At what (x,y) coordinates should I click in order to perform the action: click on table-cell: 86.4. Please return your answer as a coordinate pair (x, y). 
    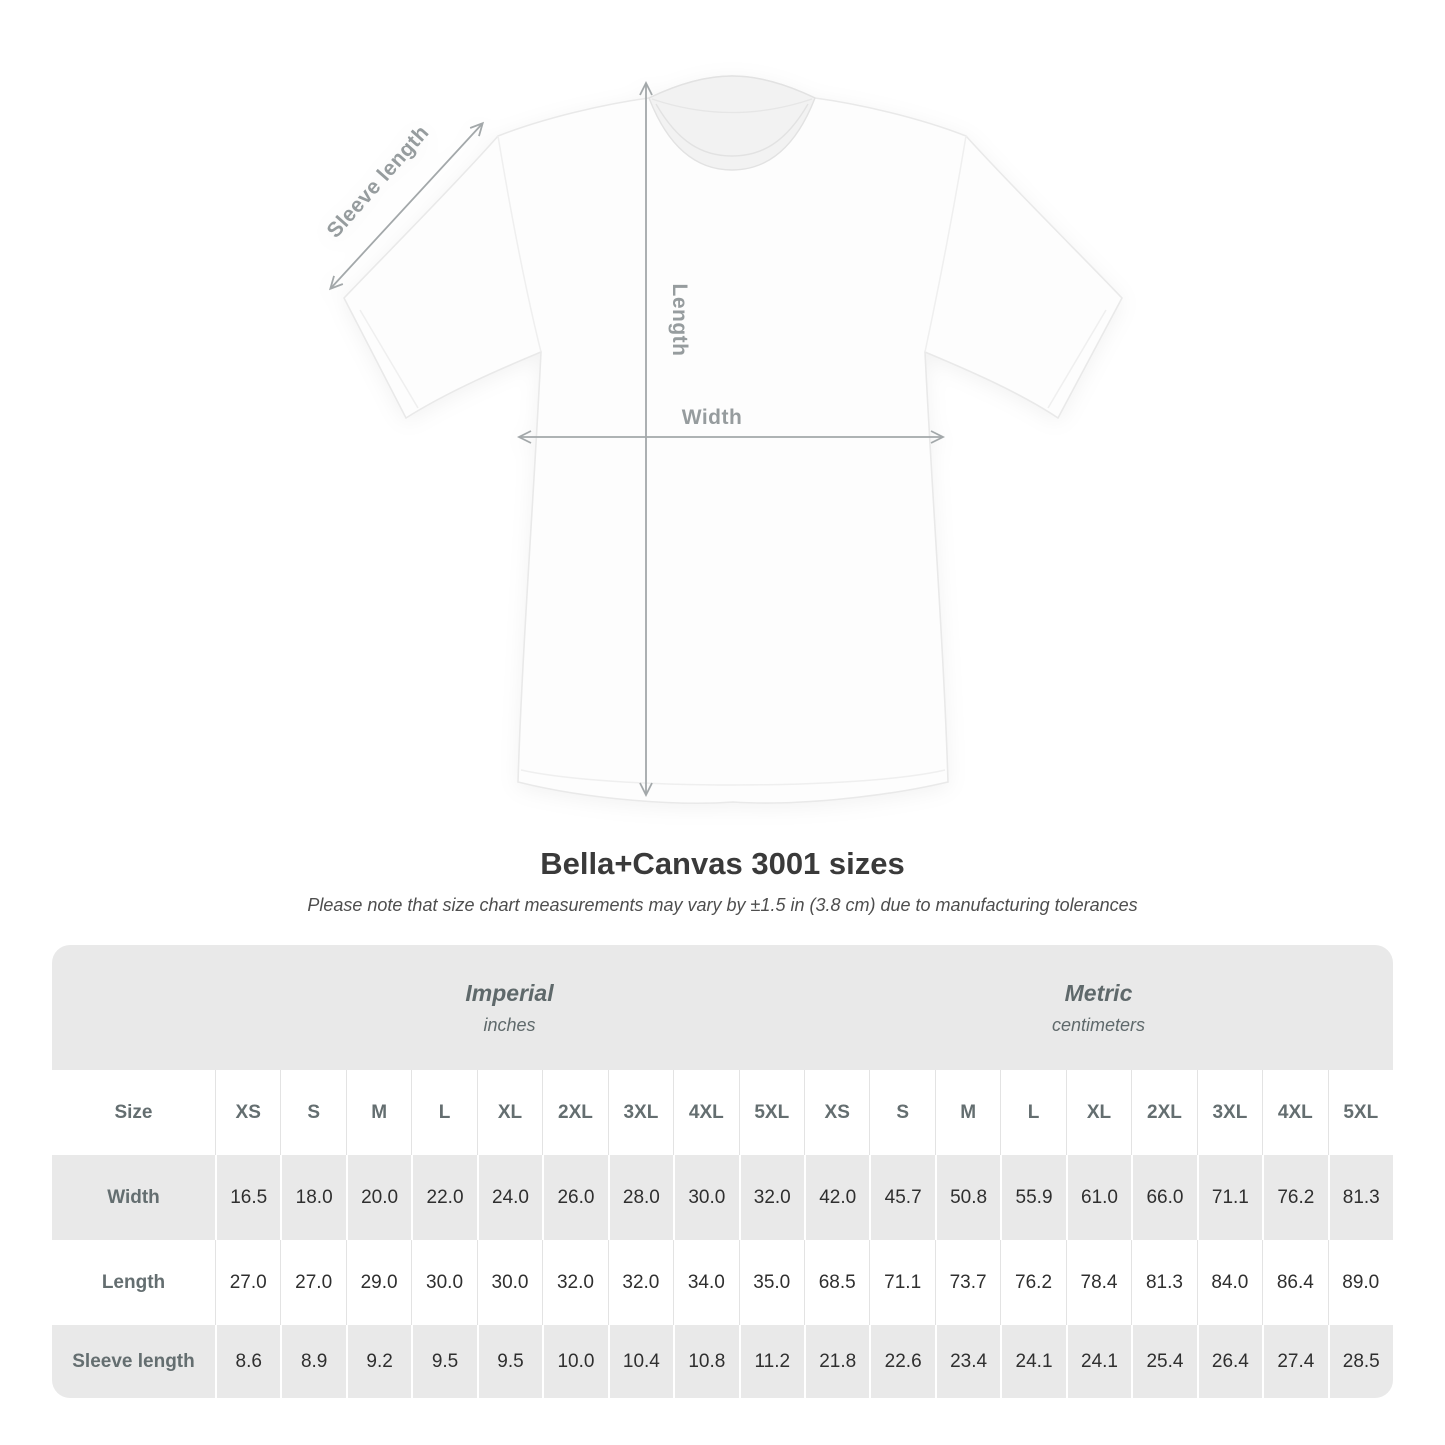
    Looking at the image, I should click on (1294, 1282).